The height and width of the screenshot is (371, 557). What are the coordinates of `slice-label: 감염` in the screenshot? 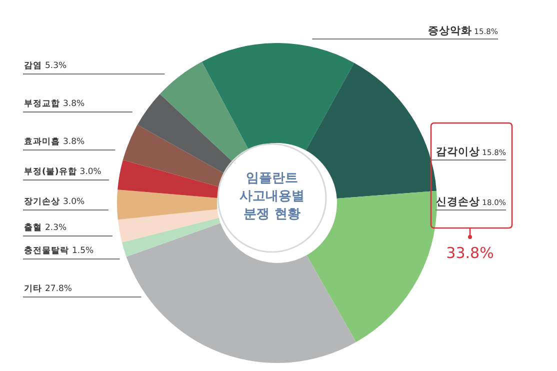 It's located at (33, 66).